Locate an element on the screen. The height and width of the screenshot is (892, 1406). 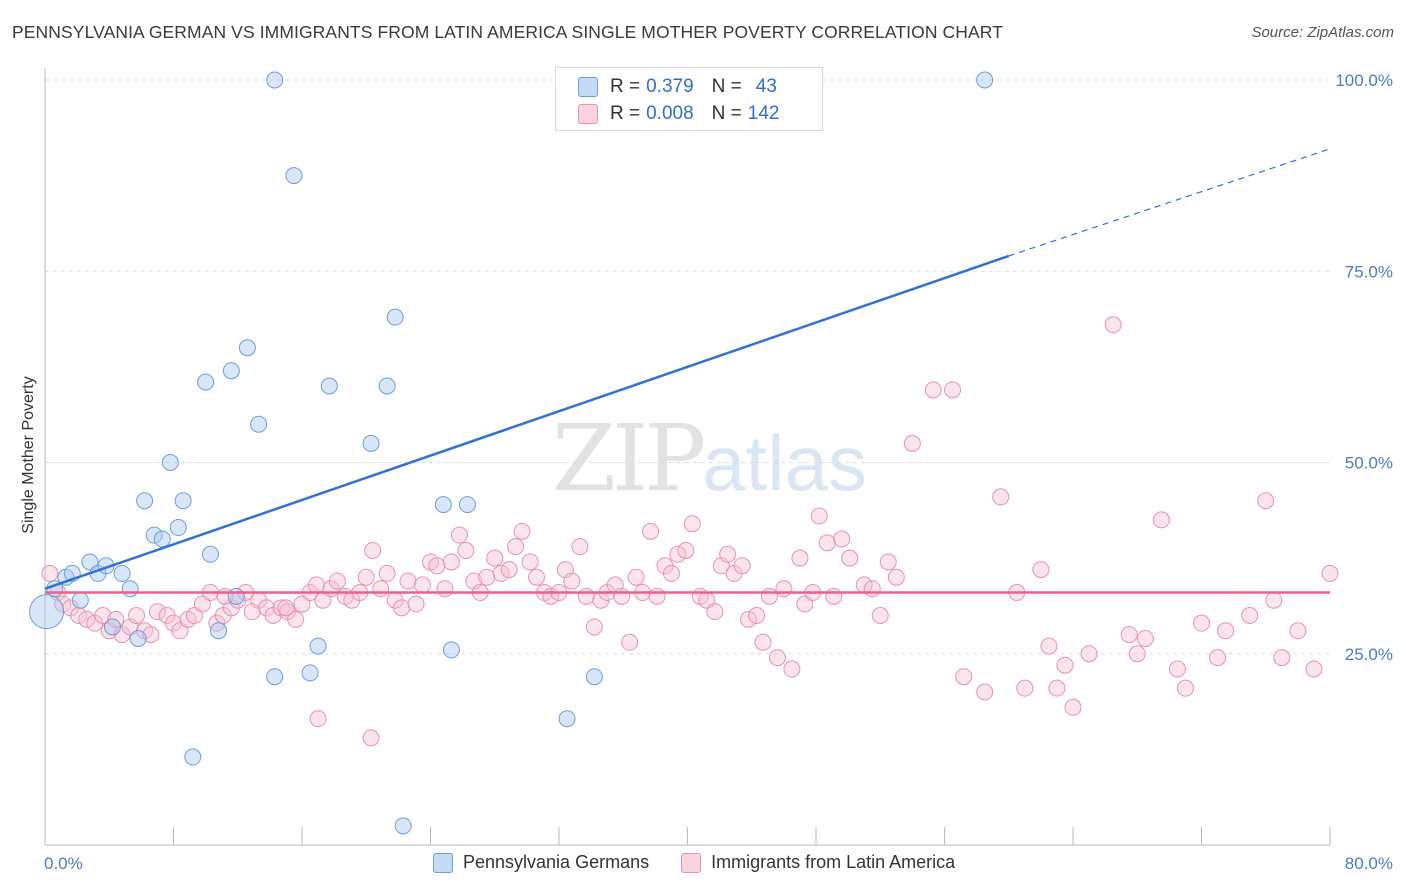
y-tick-label: 100.0% is located at coordinates (1364, 80).